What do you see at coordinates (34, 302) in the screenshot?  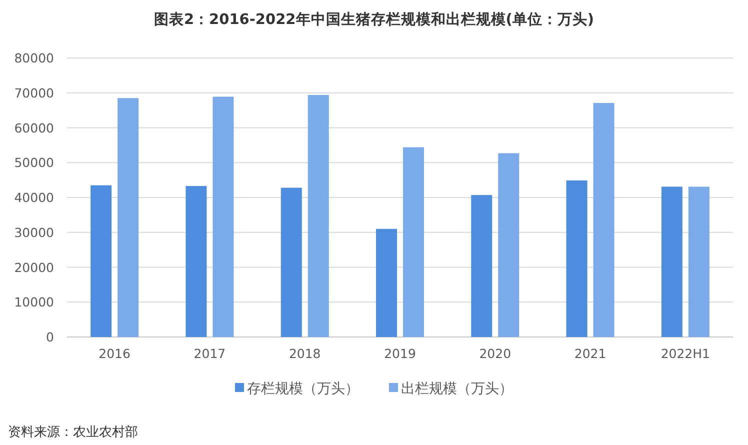 I see `y-tick-label: 10000` at bounding box center [34, 302].